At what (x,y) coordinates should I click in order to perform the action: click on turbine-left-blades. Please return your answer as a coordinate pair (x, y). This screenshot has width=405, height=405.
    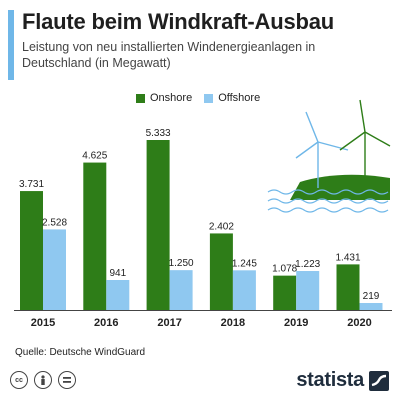
    Looking at the image, I should click on (322, 135).